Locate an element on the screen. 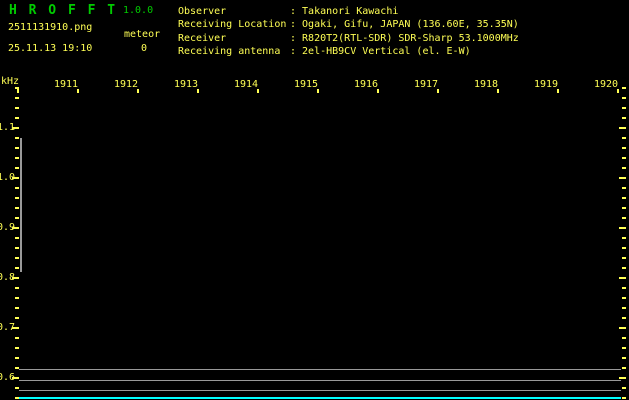 This screenshot has height=400, width=629. app-version: 1.0.0 is located at coordinates (138, 10).